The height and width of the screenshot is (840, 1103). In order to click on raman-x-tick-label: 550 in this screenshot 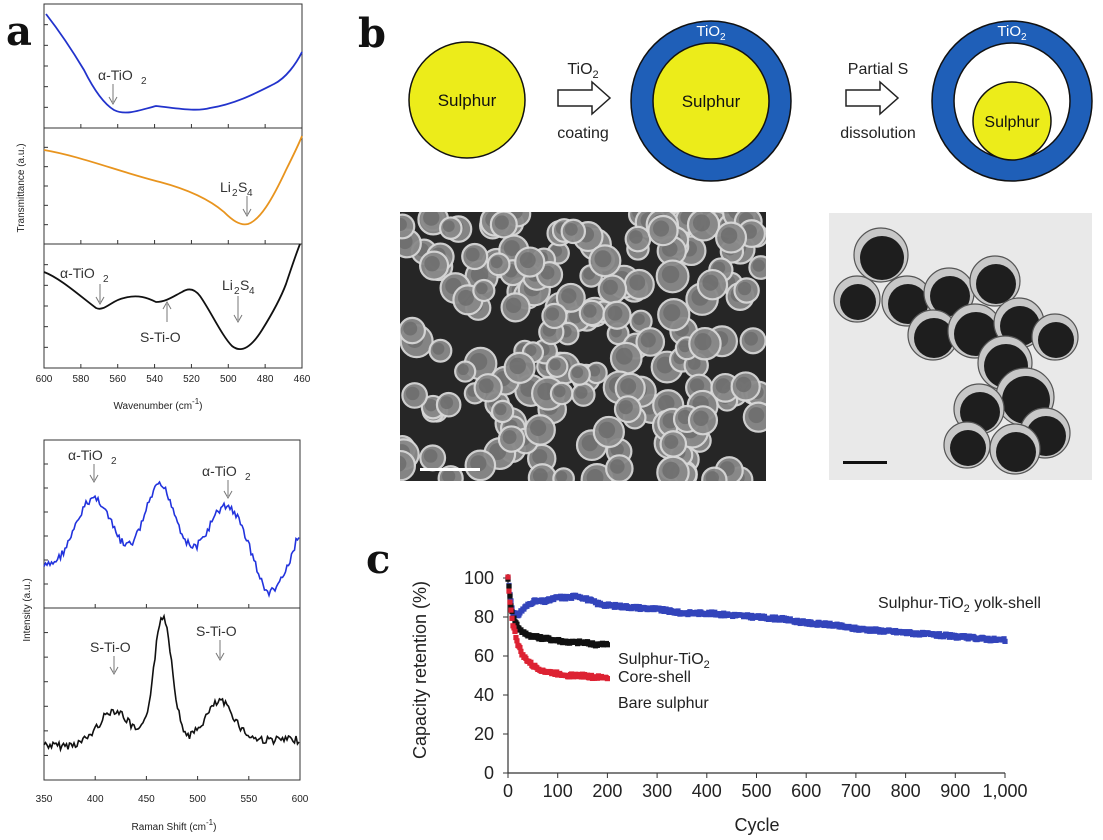, I will do `click(248, 799)`.